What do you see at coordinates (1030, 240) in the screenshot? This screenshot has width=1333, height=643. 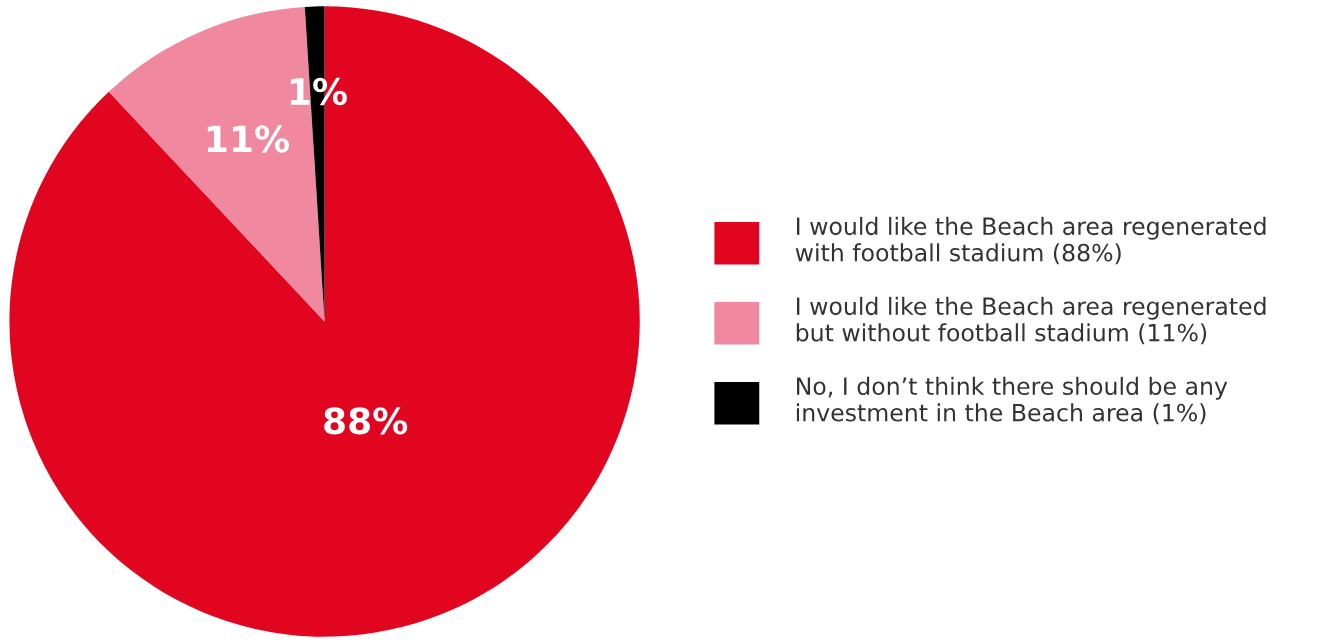 I see `legend-label: I would like the Beach area regenerated with football stadium (88%)` at bounding box center [1030, 240].